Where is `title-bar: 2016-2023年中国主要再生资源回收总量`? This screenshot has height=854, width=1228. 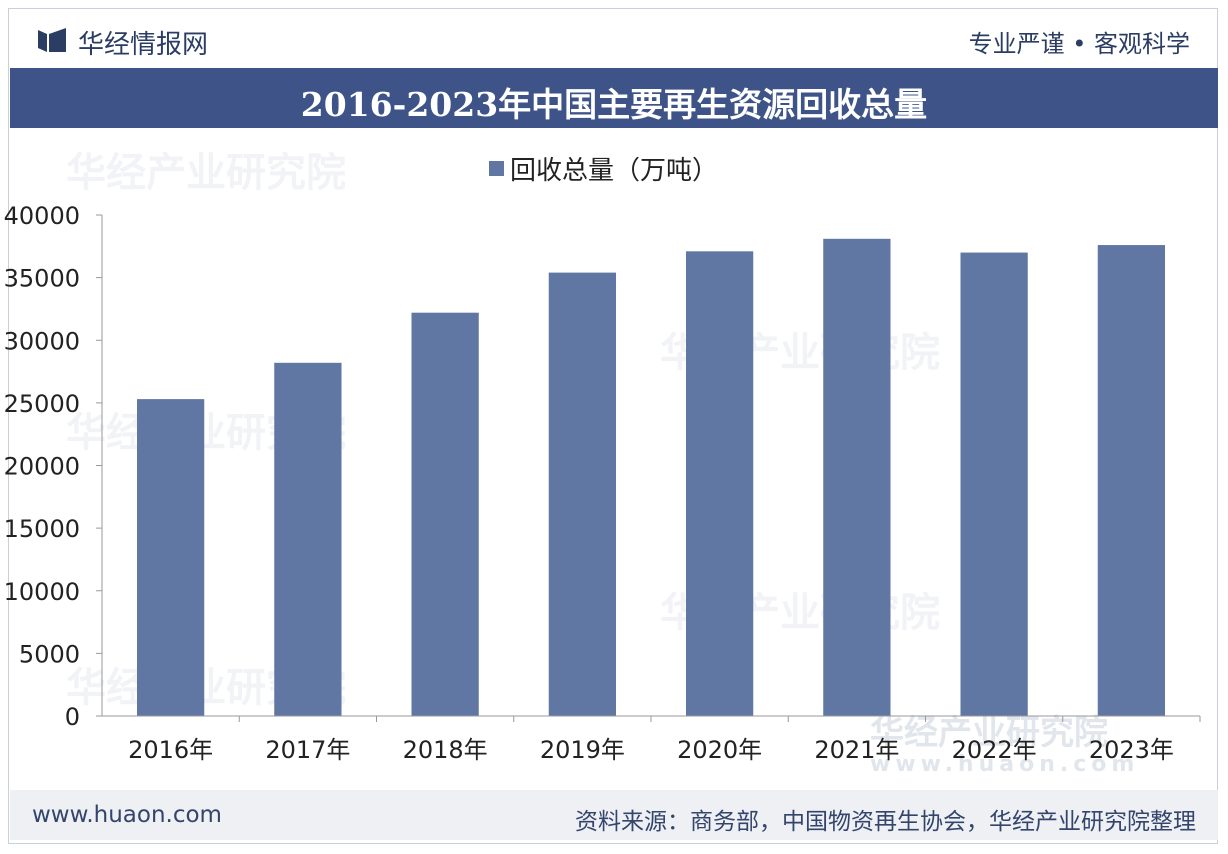
title-bar: 2016-2023年中国主要再生资源回收总量 is located at coordinates (614, 98).